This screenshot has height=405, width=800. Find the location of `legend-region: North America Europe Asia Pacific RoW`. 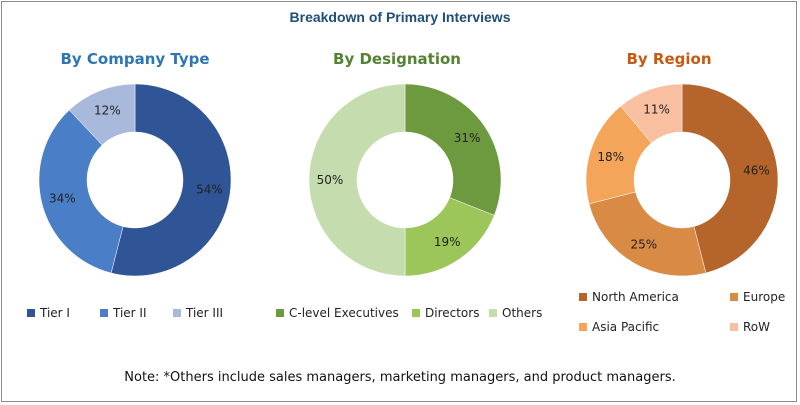

legend-region: North America Europe Asia Pacific RoW is located at coordinates (400, 315).